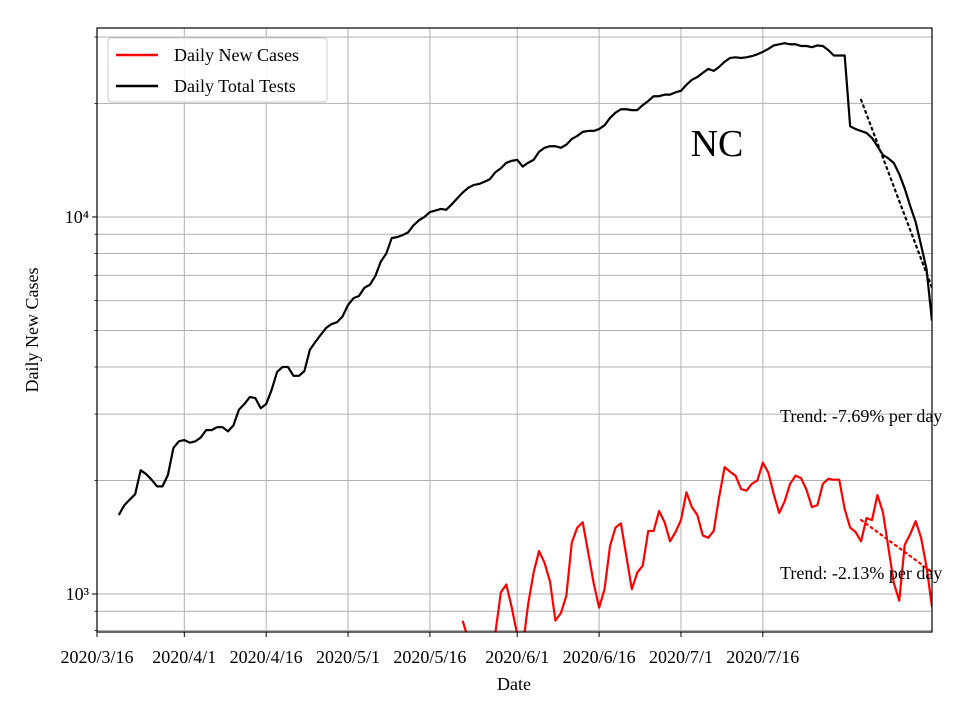 The height and width of the screenshot is (720, 960). Describe the element at coordinates (681, 657) in the screenshot. I see `x-tick-label: 2020/7/1` at that location.